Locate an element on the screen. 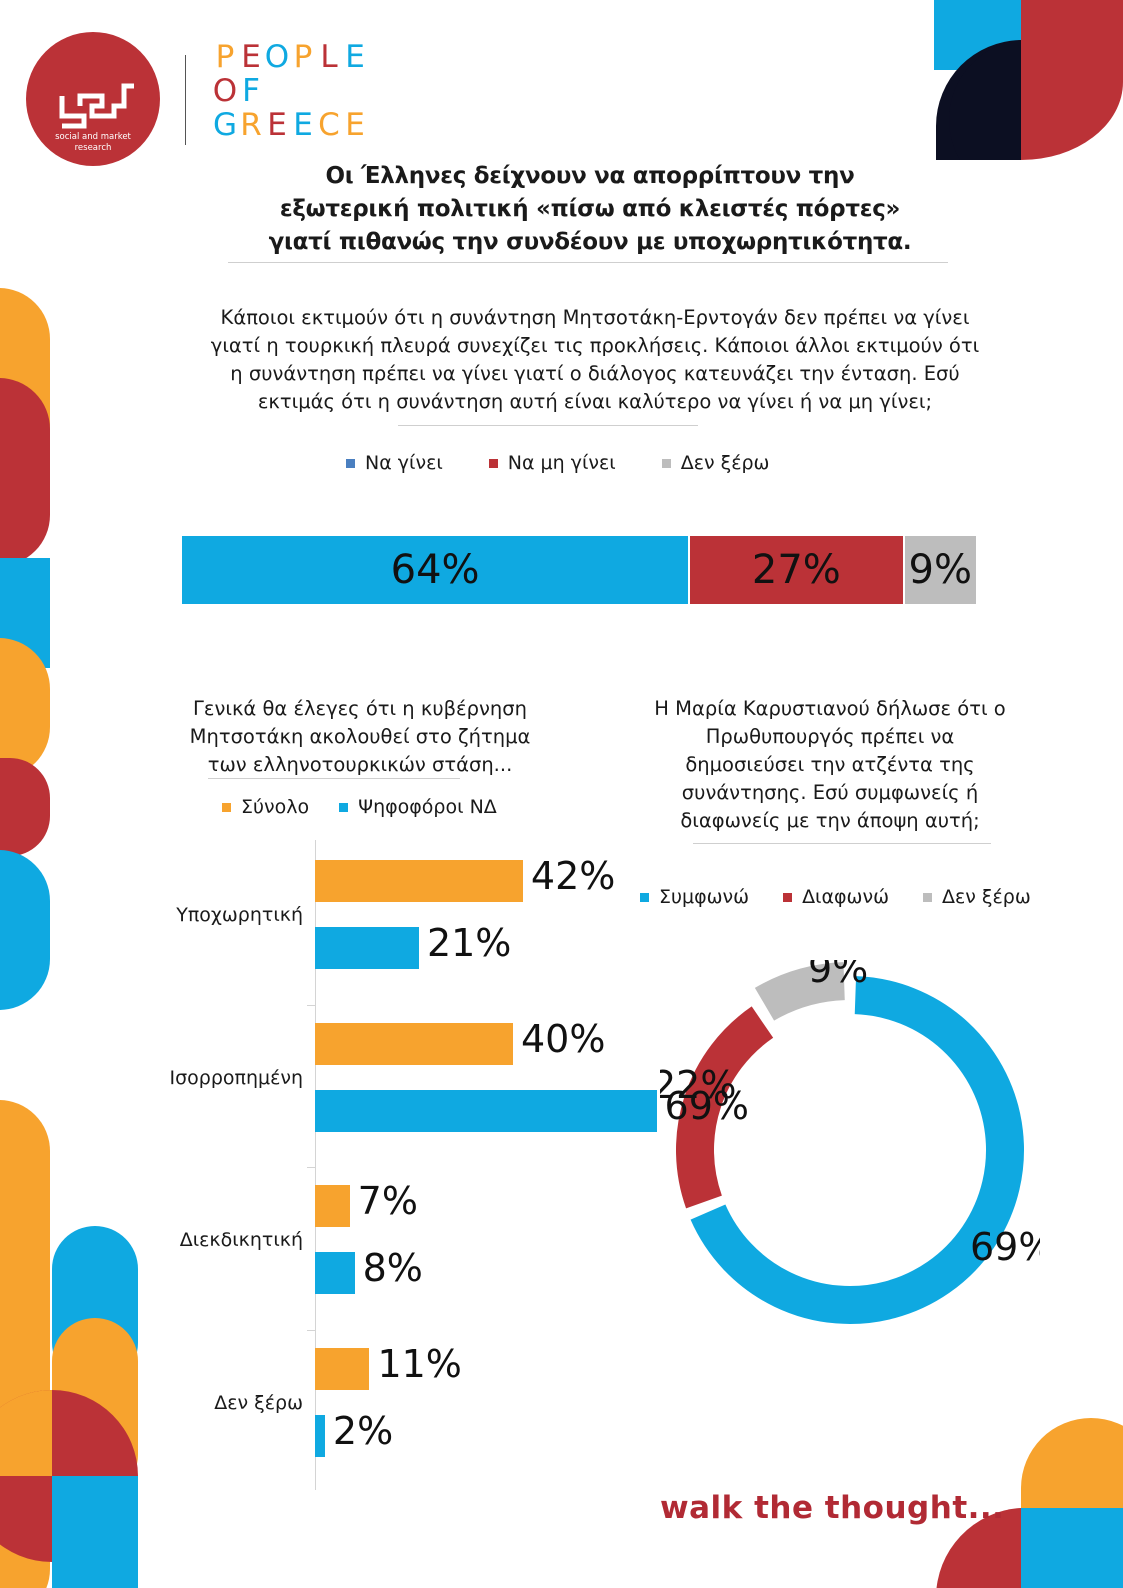 This screenshot has width=1123, height=1588. q2-line-1: Γενικά θα έλεγες ότι η κυβέρνηση is located at coordinates (360, 708).